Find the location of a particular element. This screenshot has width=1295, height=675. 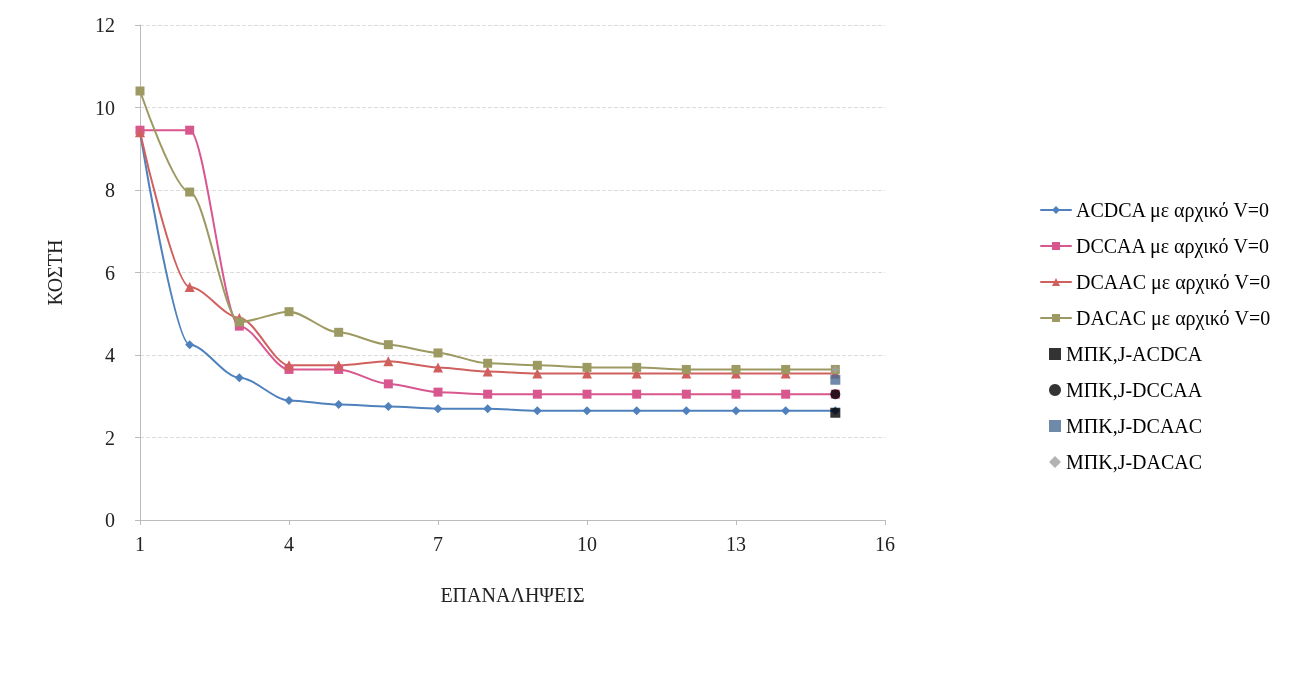

x-axis-title: ΕΠΑΝΑΛΗΨΕΙΣ is located at coordinates (512, 595).